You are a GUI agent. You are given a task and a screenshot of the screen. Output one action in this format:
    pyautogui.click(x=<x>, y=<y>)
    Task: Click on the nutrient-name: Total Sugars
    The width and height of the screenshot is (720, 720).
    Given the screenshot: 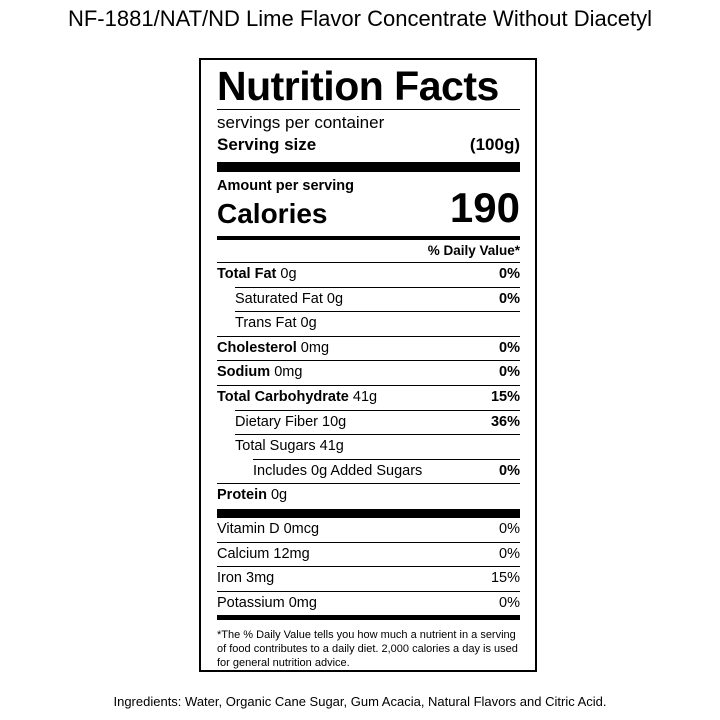 What is the action you would take?
    pyautogui.click(x=275, y=446)
    